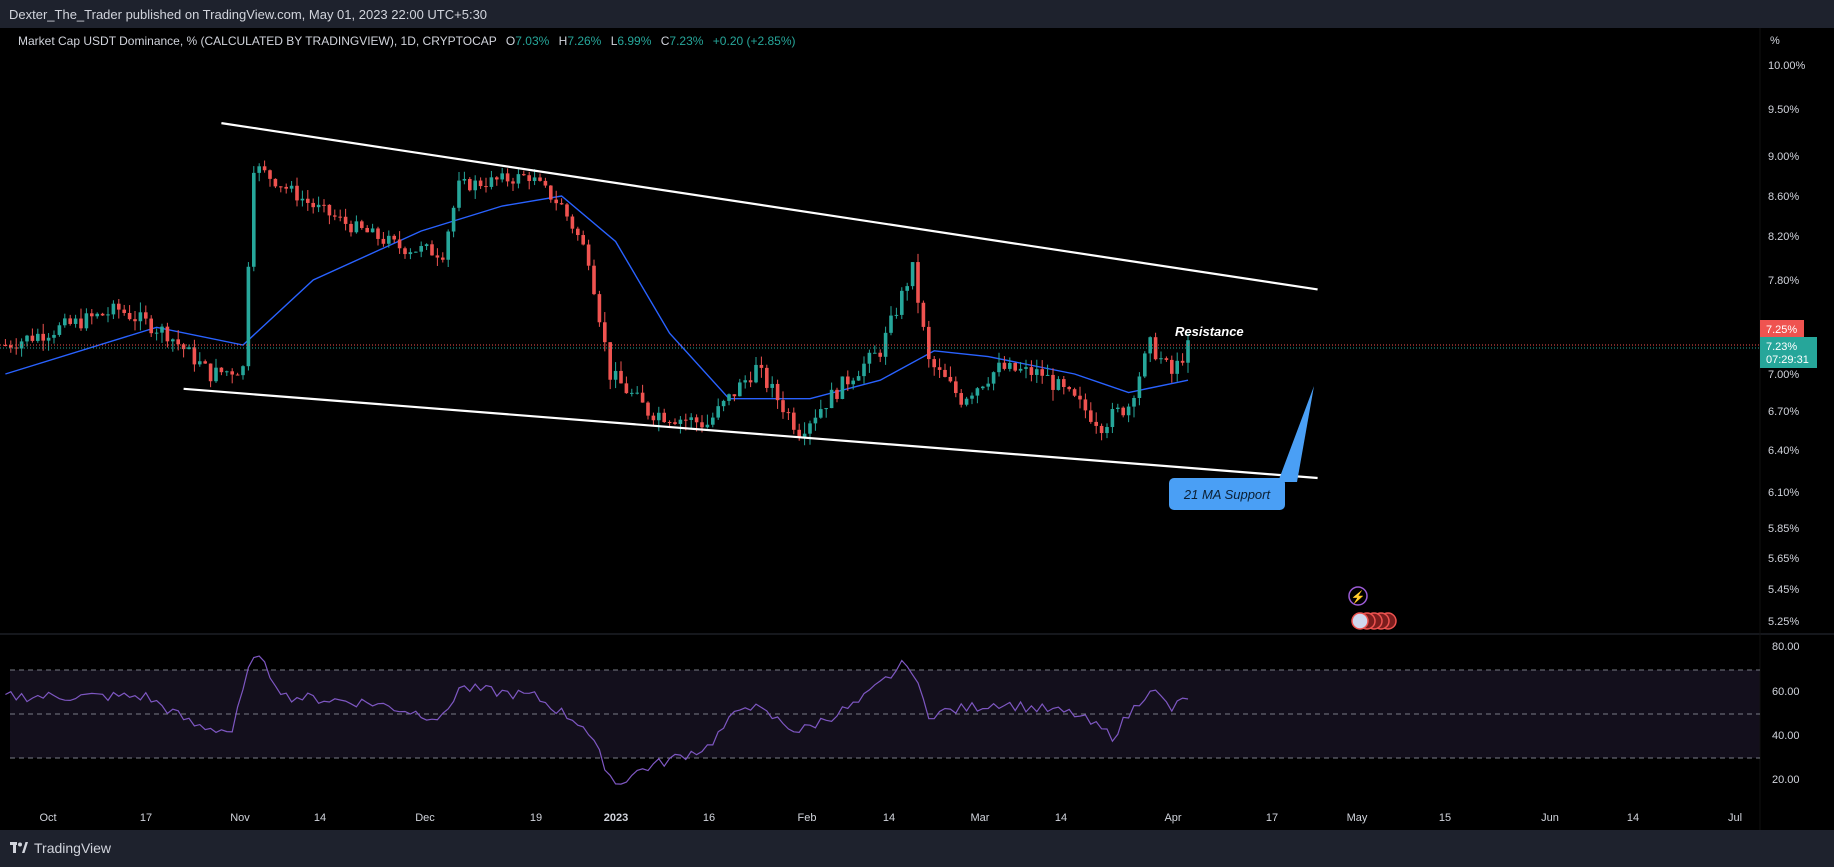  I want to click on time-tick-label: Mar, so click(980, 818).